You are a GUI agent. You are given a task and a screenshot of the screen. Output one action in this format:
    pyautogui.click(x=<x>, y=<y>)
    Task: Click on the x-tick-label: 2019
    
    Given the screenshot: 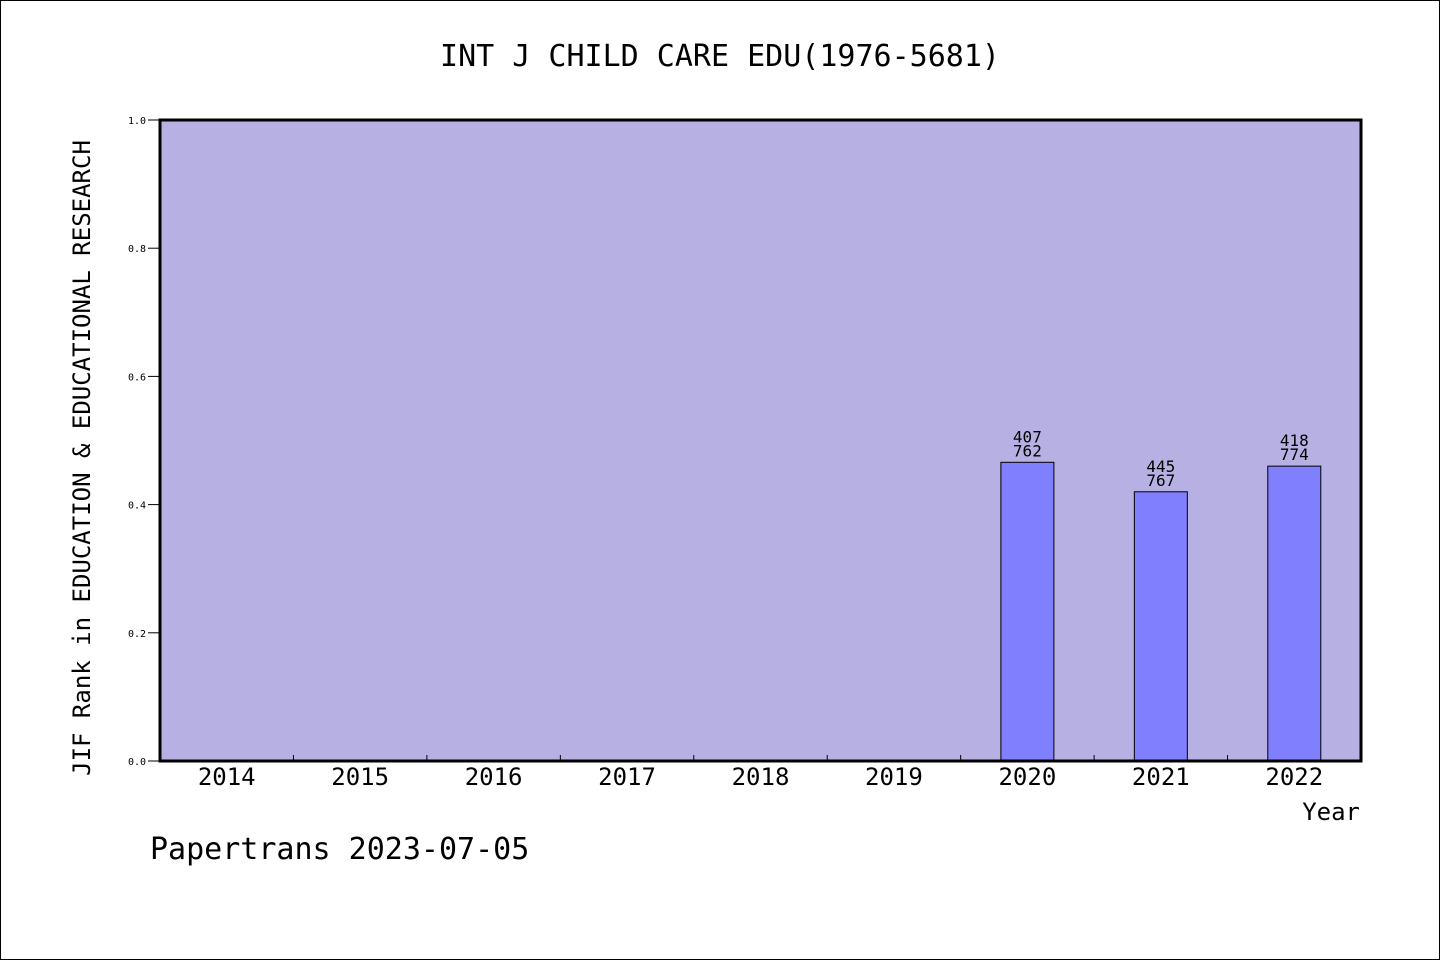 What is the action you would take?
    pyautogui.click(x=894, y=777)
    